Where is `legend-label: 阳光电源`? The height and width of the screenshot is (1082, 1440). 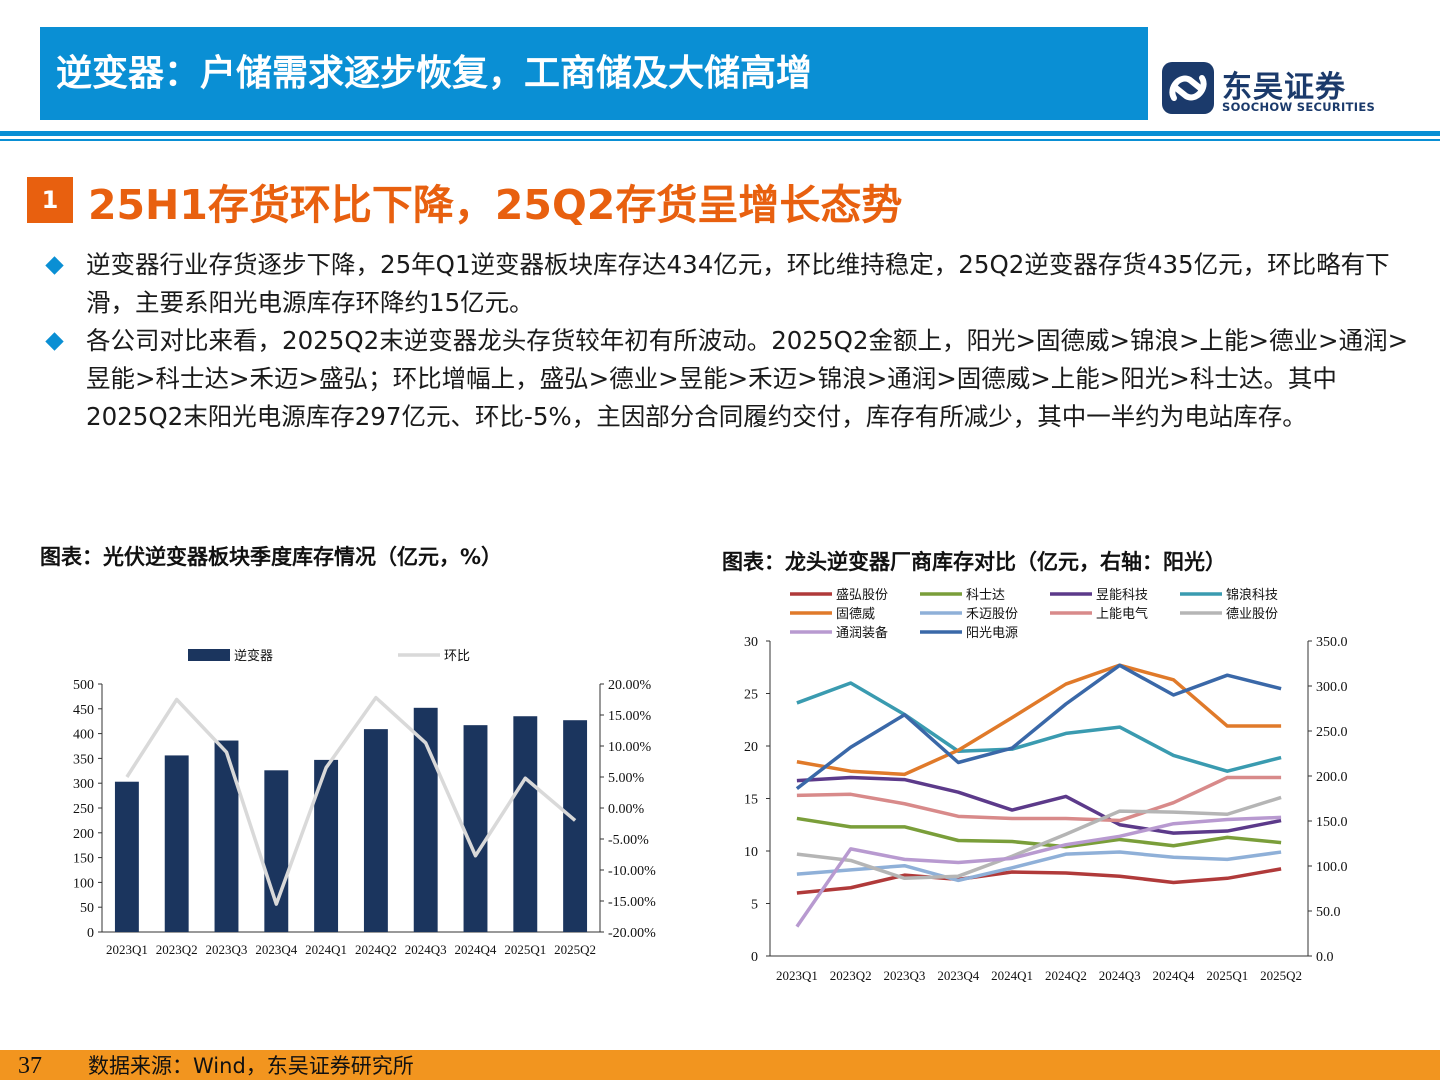 legend-label: 阳光电源 is located at coordinates (992, 632).